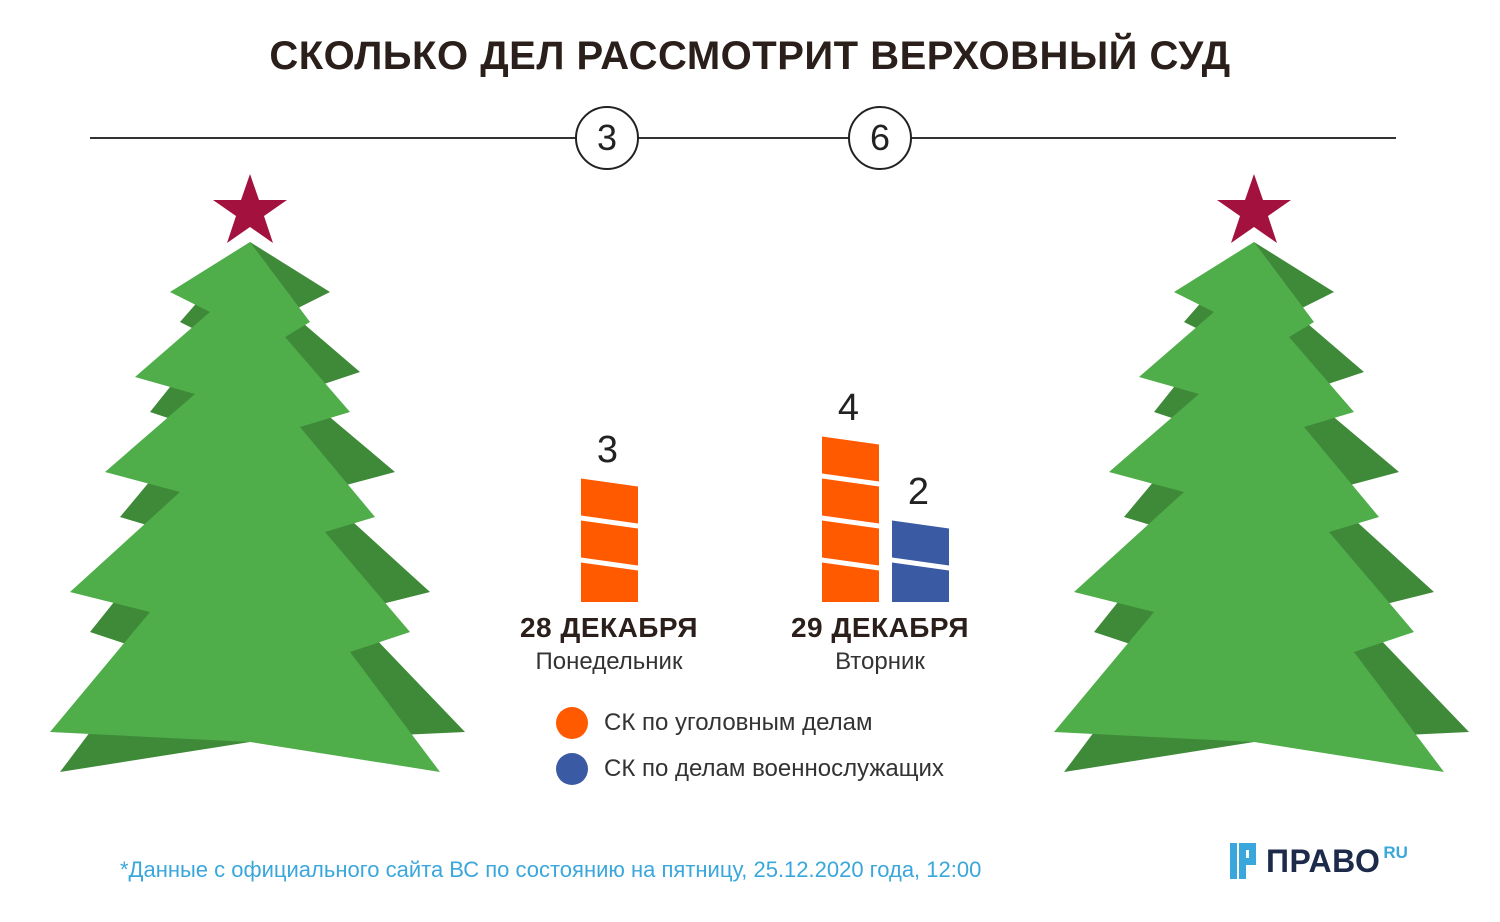 This screenshot has height=922, width=1500. I want to click on legend-swatch-military, so click(572, 769).